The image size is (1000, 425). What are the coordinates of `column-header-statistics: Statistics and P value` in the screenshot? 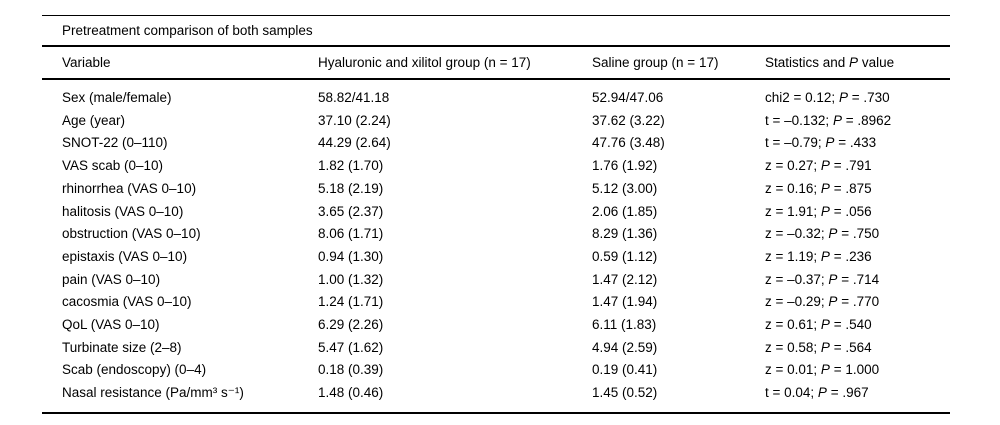 It's located at (857, 63).